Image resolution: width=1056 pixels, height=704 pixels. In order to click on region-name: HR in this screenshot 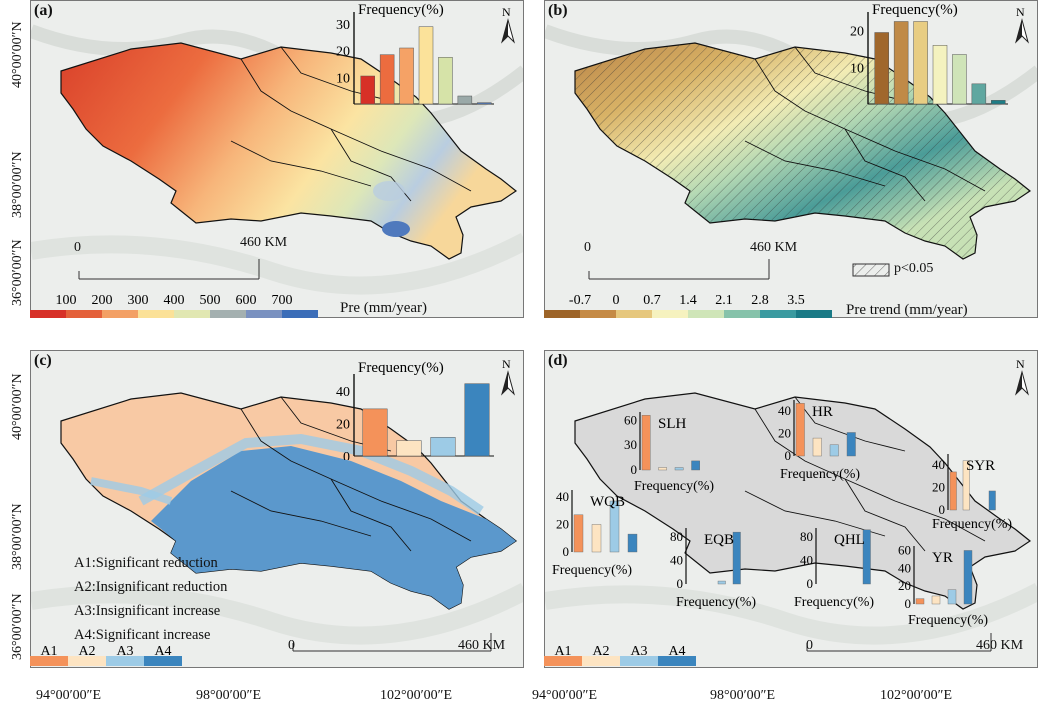, I will do `click(822, 412)`.